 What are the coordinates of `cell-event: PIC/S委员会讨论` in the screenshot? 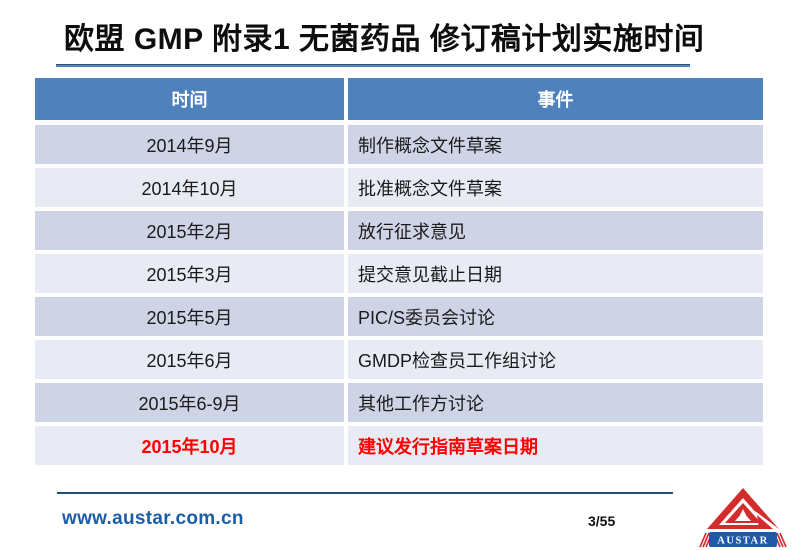 It's located at (555, 316).